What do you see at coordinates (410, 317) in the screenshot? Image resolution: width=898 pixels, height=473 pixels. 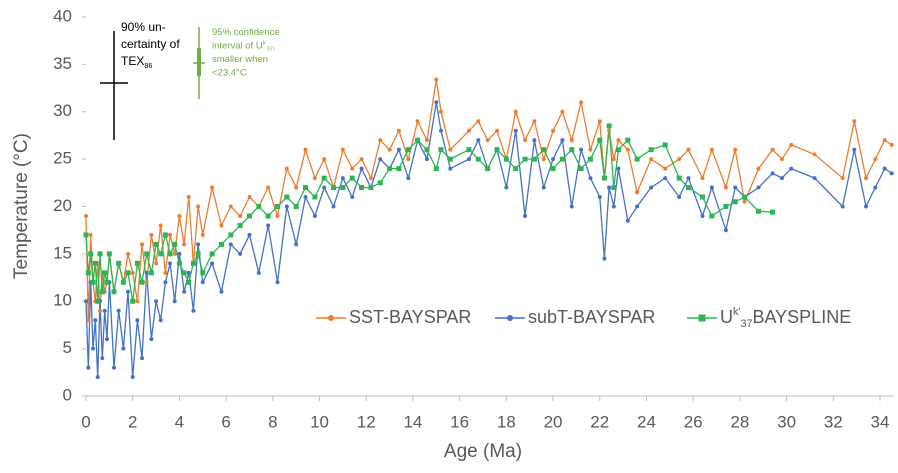 I see `text-part: SST-BAYSPAR` at bounding box center [410, 317].